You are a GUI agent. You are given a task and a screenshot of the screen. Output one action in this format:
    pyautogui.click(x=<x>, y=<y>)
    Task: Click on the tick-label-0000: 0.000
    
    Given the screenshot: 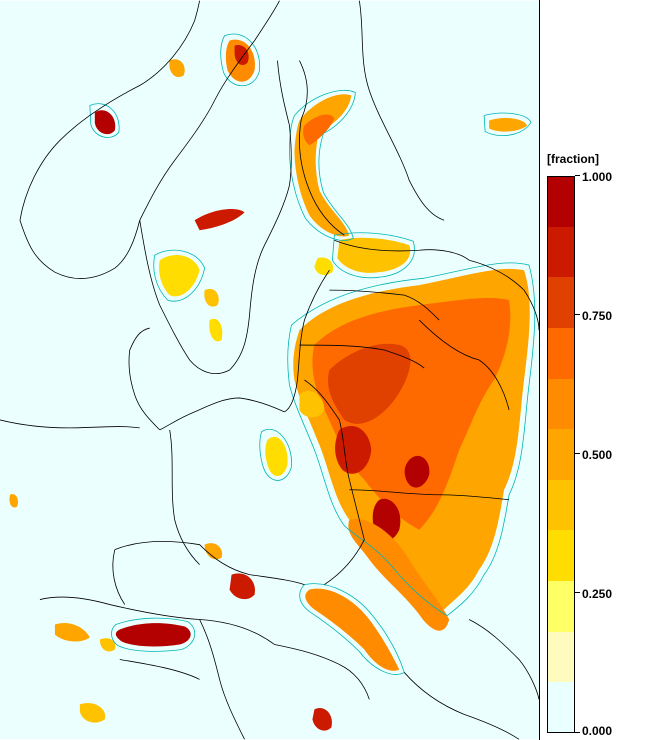 What is the action you would take?
    pyautogui.click(x=597, y=731)
    